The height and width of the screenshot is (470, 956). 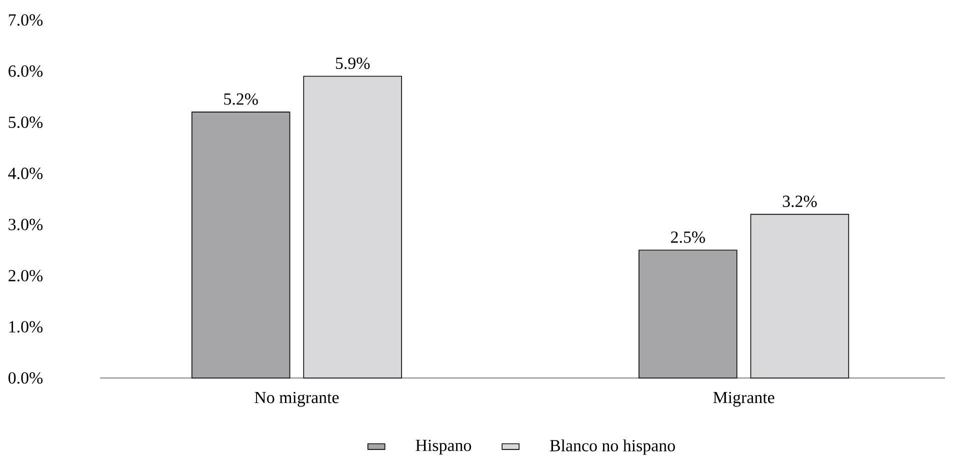 What do you see at coordinates (25, 224) in the screenshot?
I see `y-tick-label: 3.0%` at bounding box center [25, 224].